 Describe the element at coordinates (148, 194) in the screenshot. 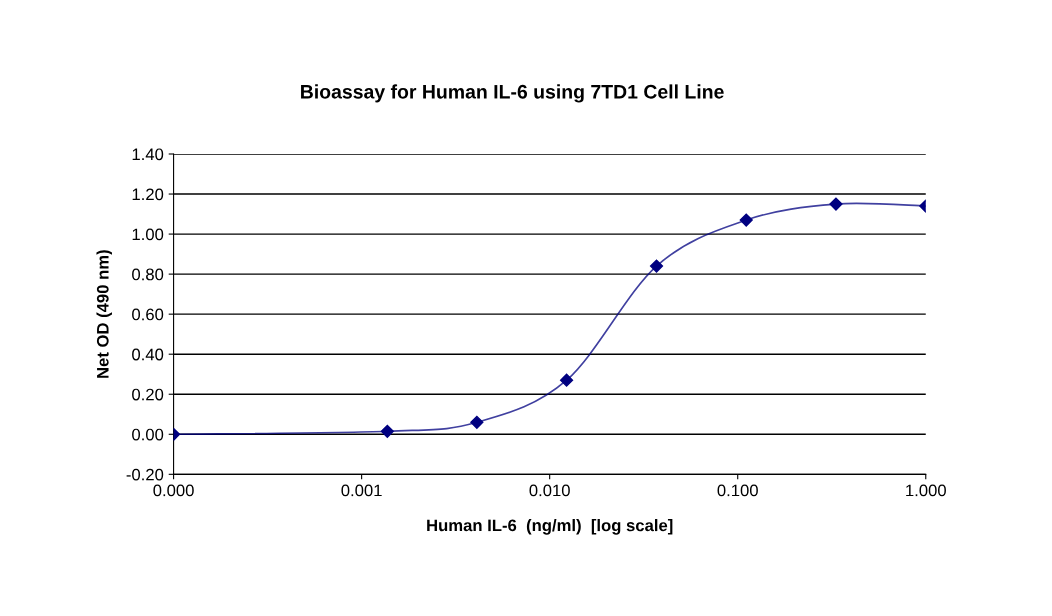

I see `y-tick-label: 1.20` at that location.